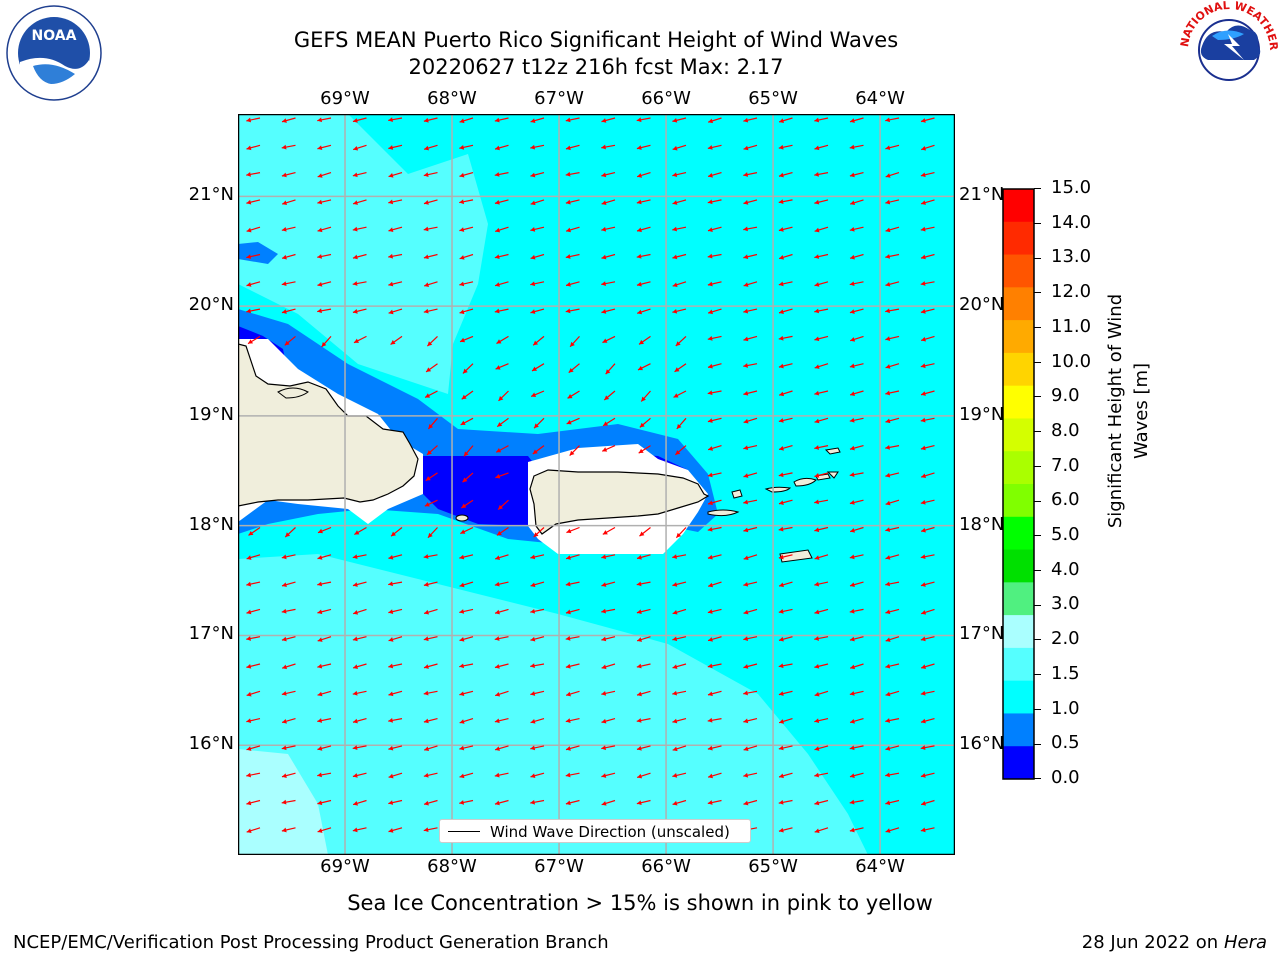  Describe the element at coordinates (1071, 187) in the screenshot. I see `colorbar-tick-label: 15.0` at that location.